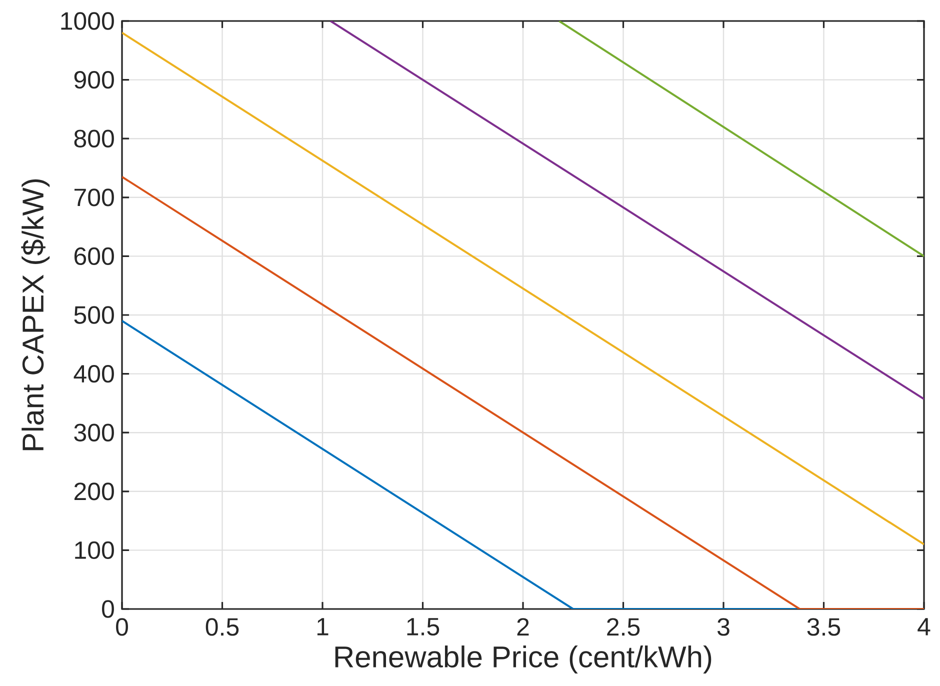 Image resolution: width=940 pixels, height=686 pixels. Describe the element at coordinates (222, 627) in the screenshot. I see `x-tick-label: 0.5` at that location.